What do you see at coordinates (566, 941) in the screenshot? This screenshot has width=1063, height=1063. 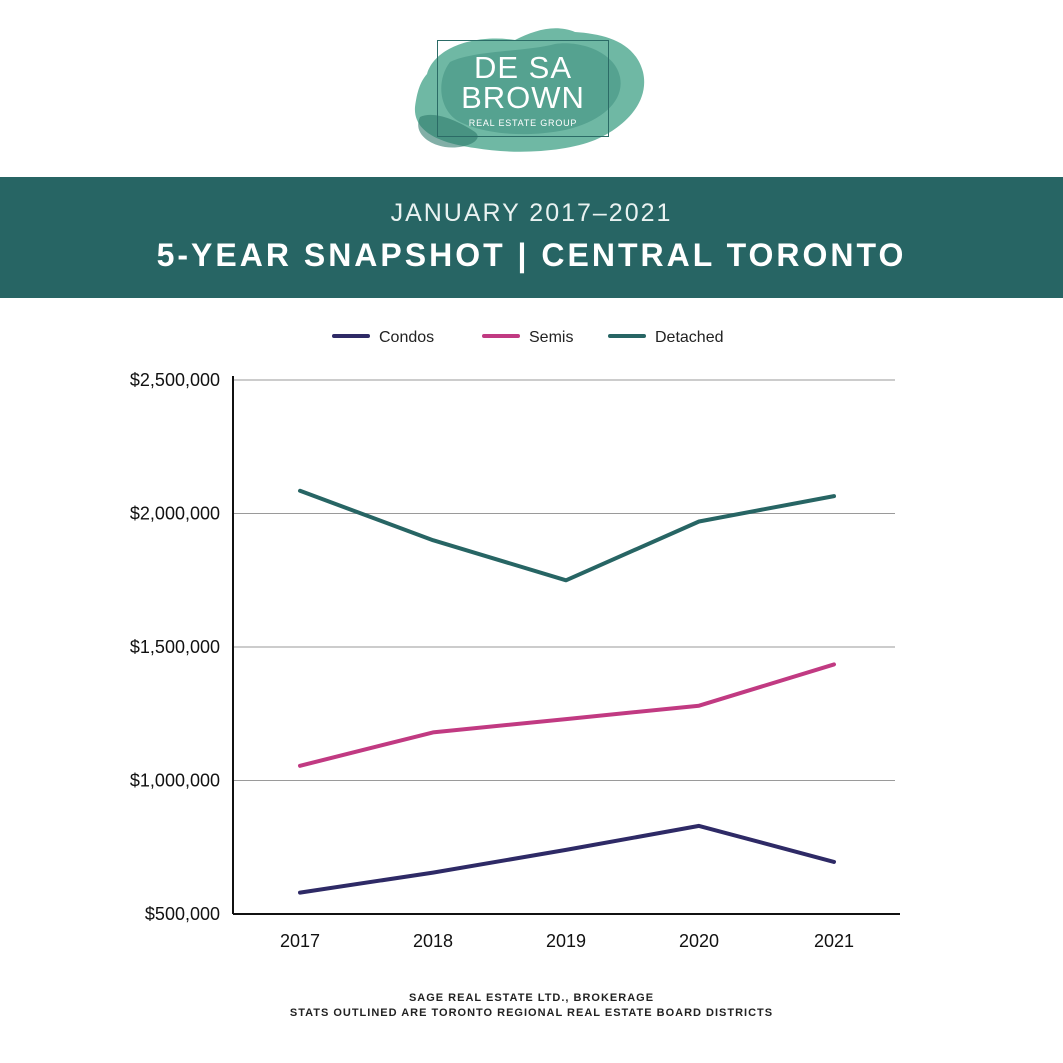 I see `x-tick-label: 2019` at bounding box center [566, 941].